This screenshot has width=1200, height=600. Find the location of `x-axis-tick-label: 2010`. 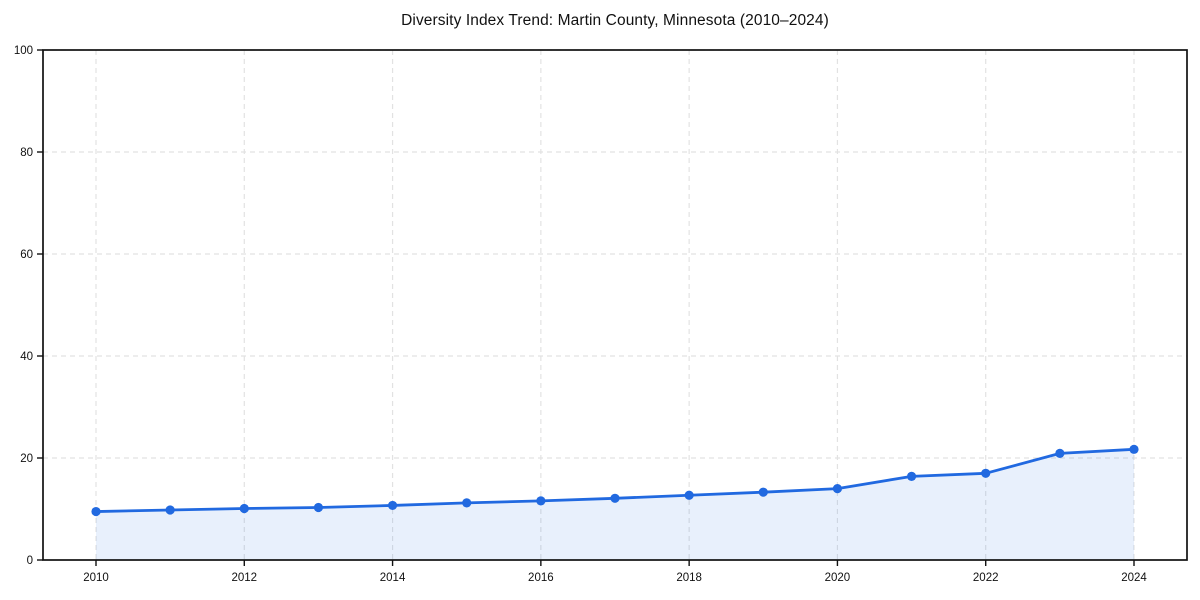

x-axis-tick-label: 2010 is located at coordinates (96, 578).